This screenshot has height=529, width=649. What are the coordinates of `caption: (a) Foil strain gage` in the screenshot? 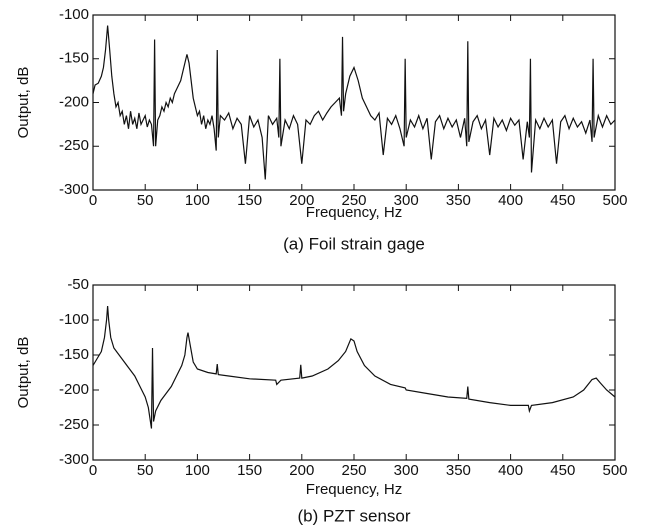 It's located at (354, 243).